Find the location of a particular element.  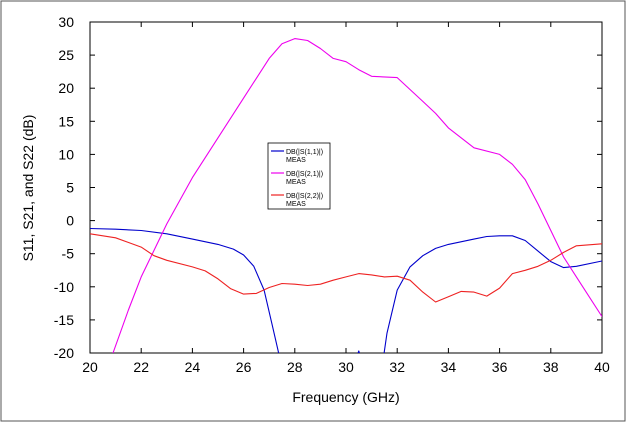

y-tick-label: -15 is located at coordinates (64, 320).